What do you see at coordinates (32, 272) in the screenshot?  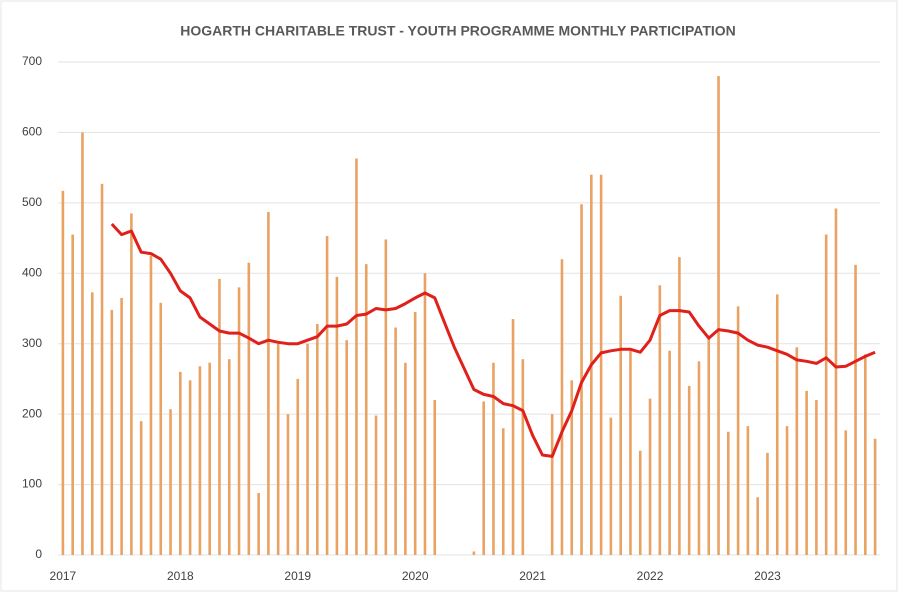 I see `y-tick-label: 400` at bounding box center [32, 272].